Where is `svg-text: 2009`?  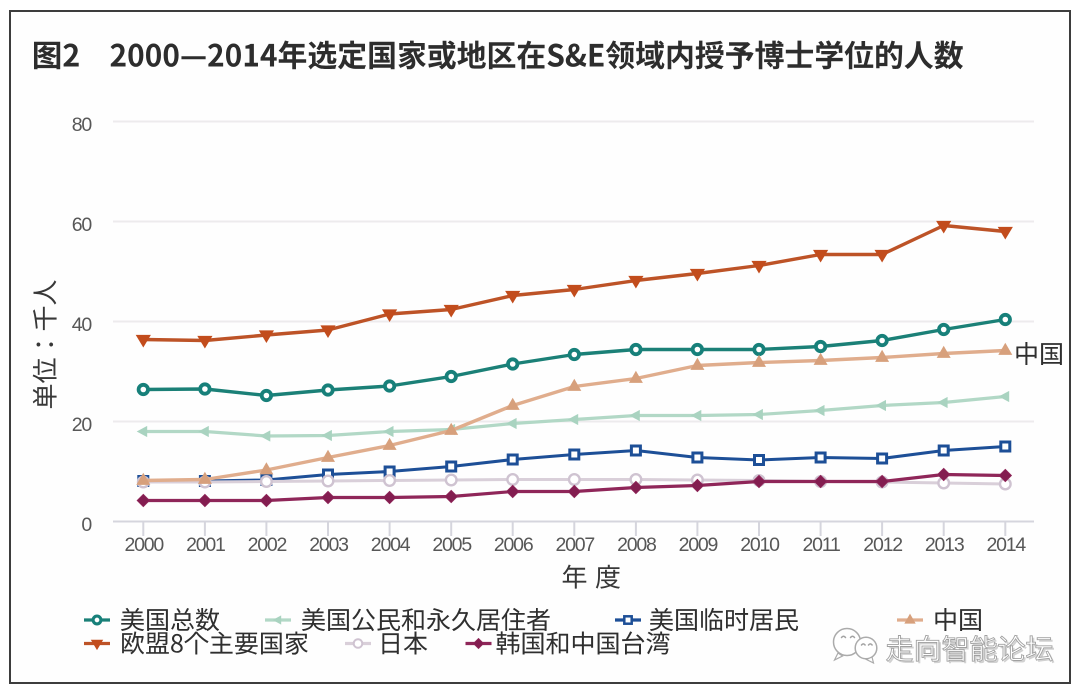
svg-text: 2009 is located at coordinates (698, 545).